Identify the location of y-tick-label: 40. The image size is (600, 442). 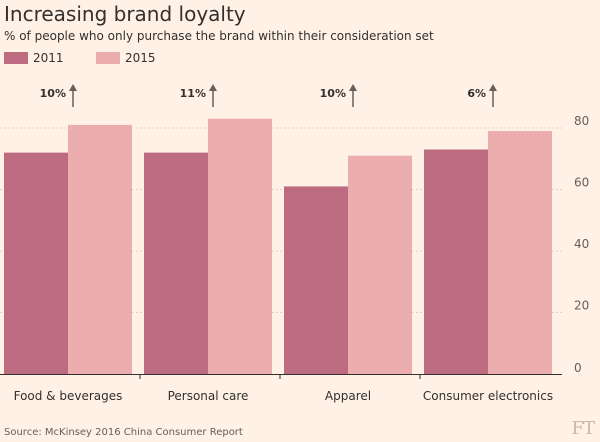
(581, 244).